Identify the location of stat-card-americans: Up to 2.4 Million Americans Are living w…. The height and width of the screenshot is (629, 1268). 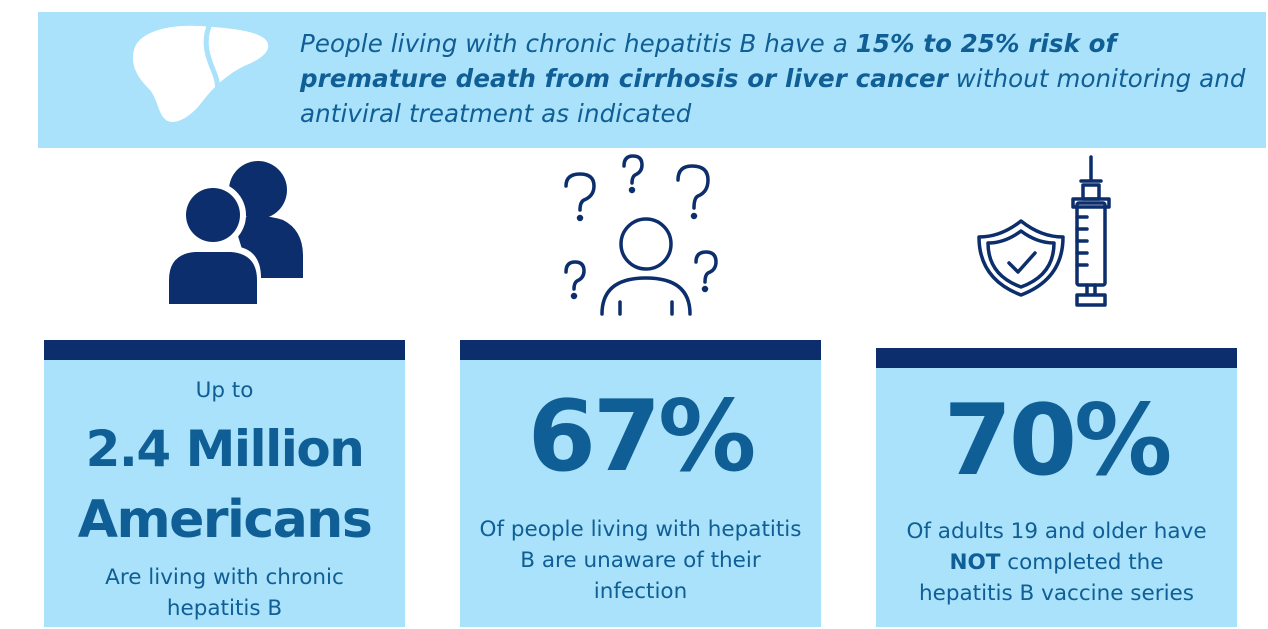
(224, 483).